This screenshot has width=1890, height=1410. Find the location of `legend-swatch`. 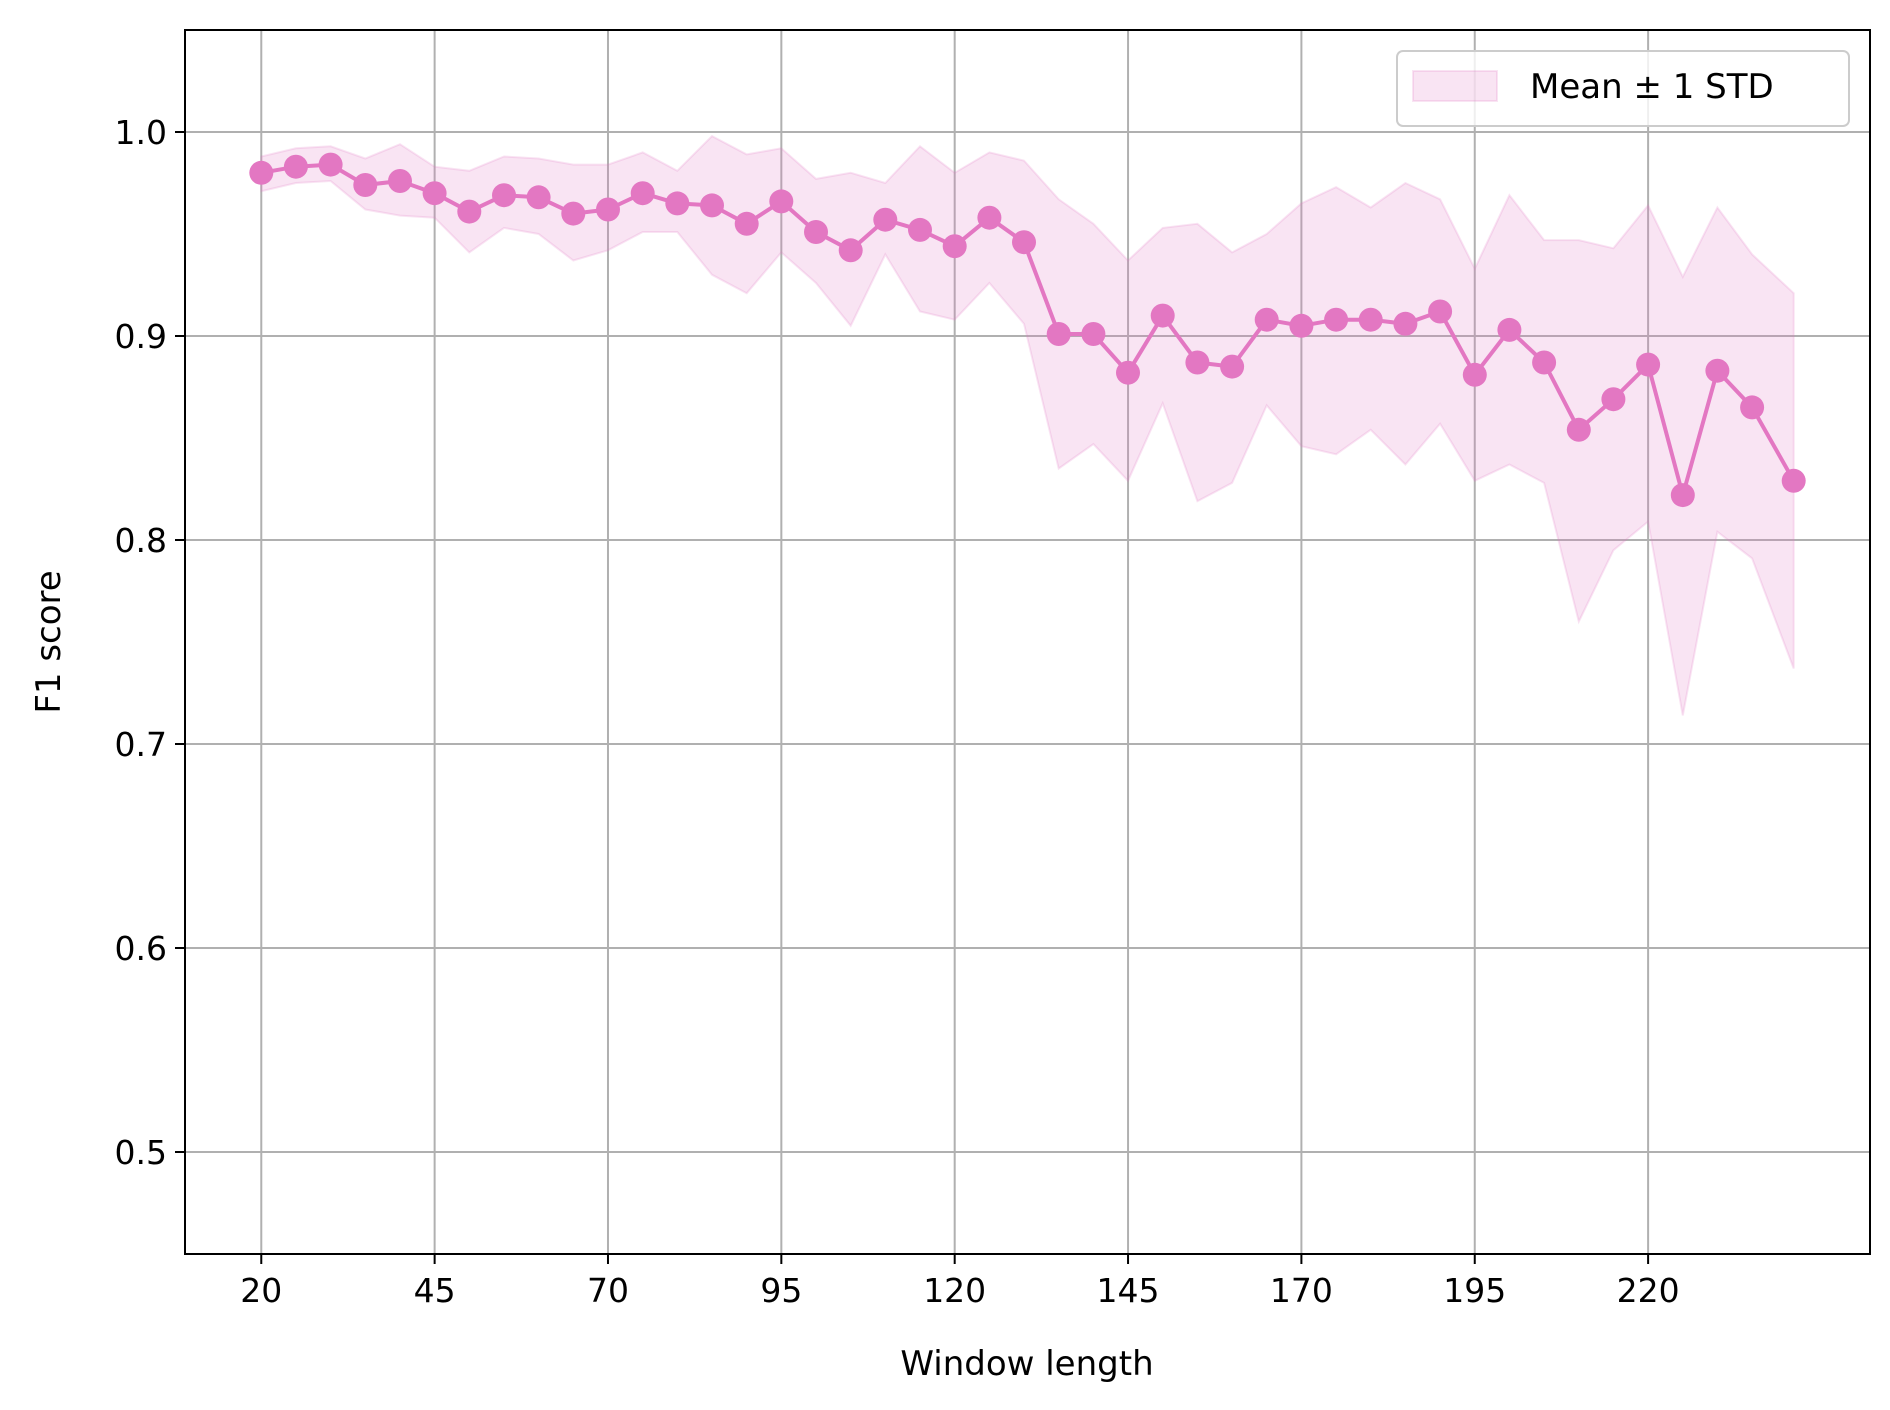

legend-swatch is located at coordinates (1455, 86).